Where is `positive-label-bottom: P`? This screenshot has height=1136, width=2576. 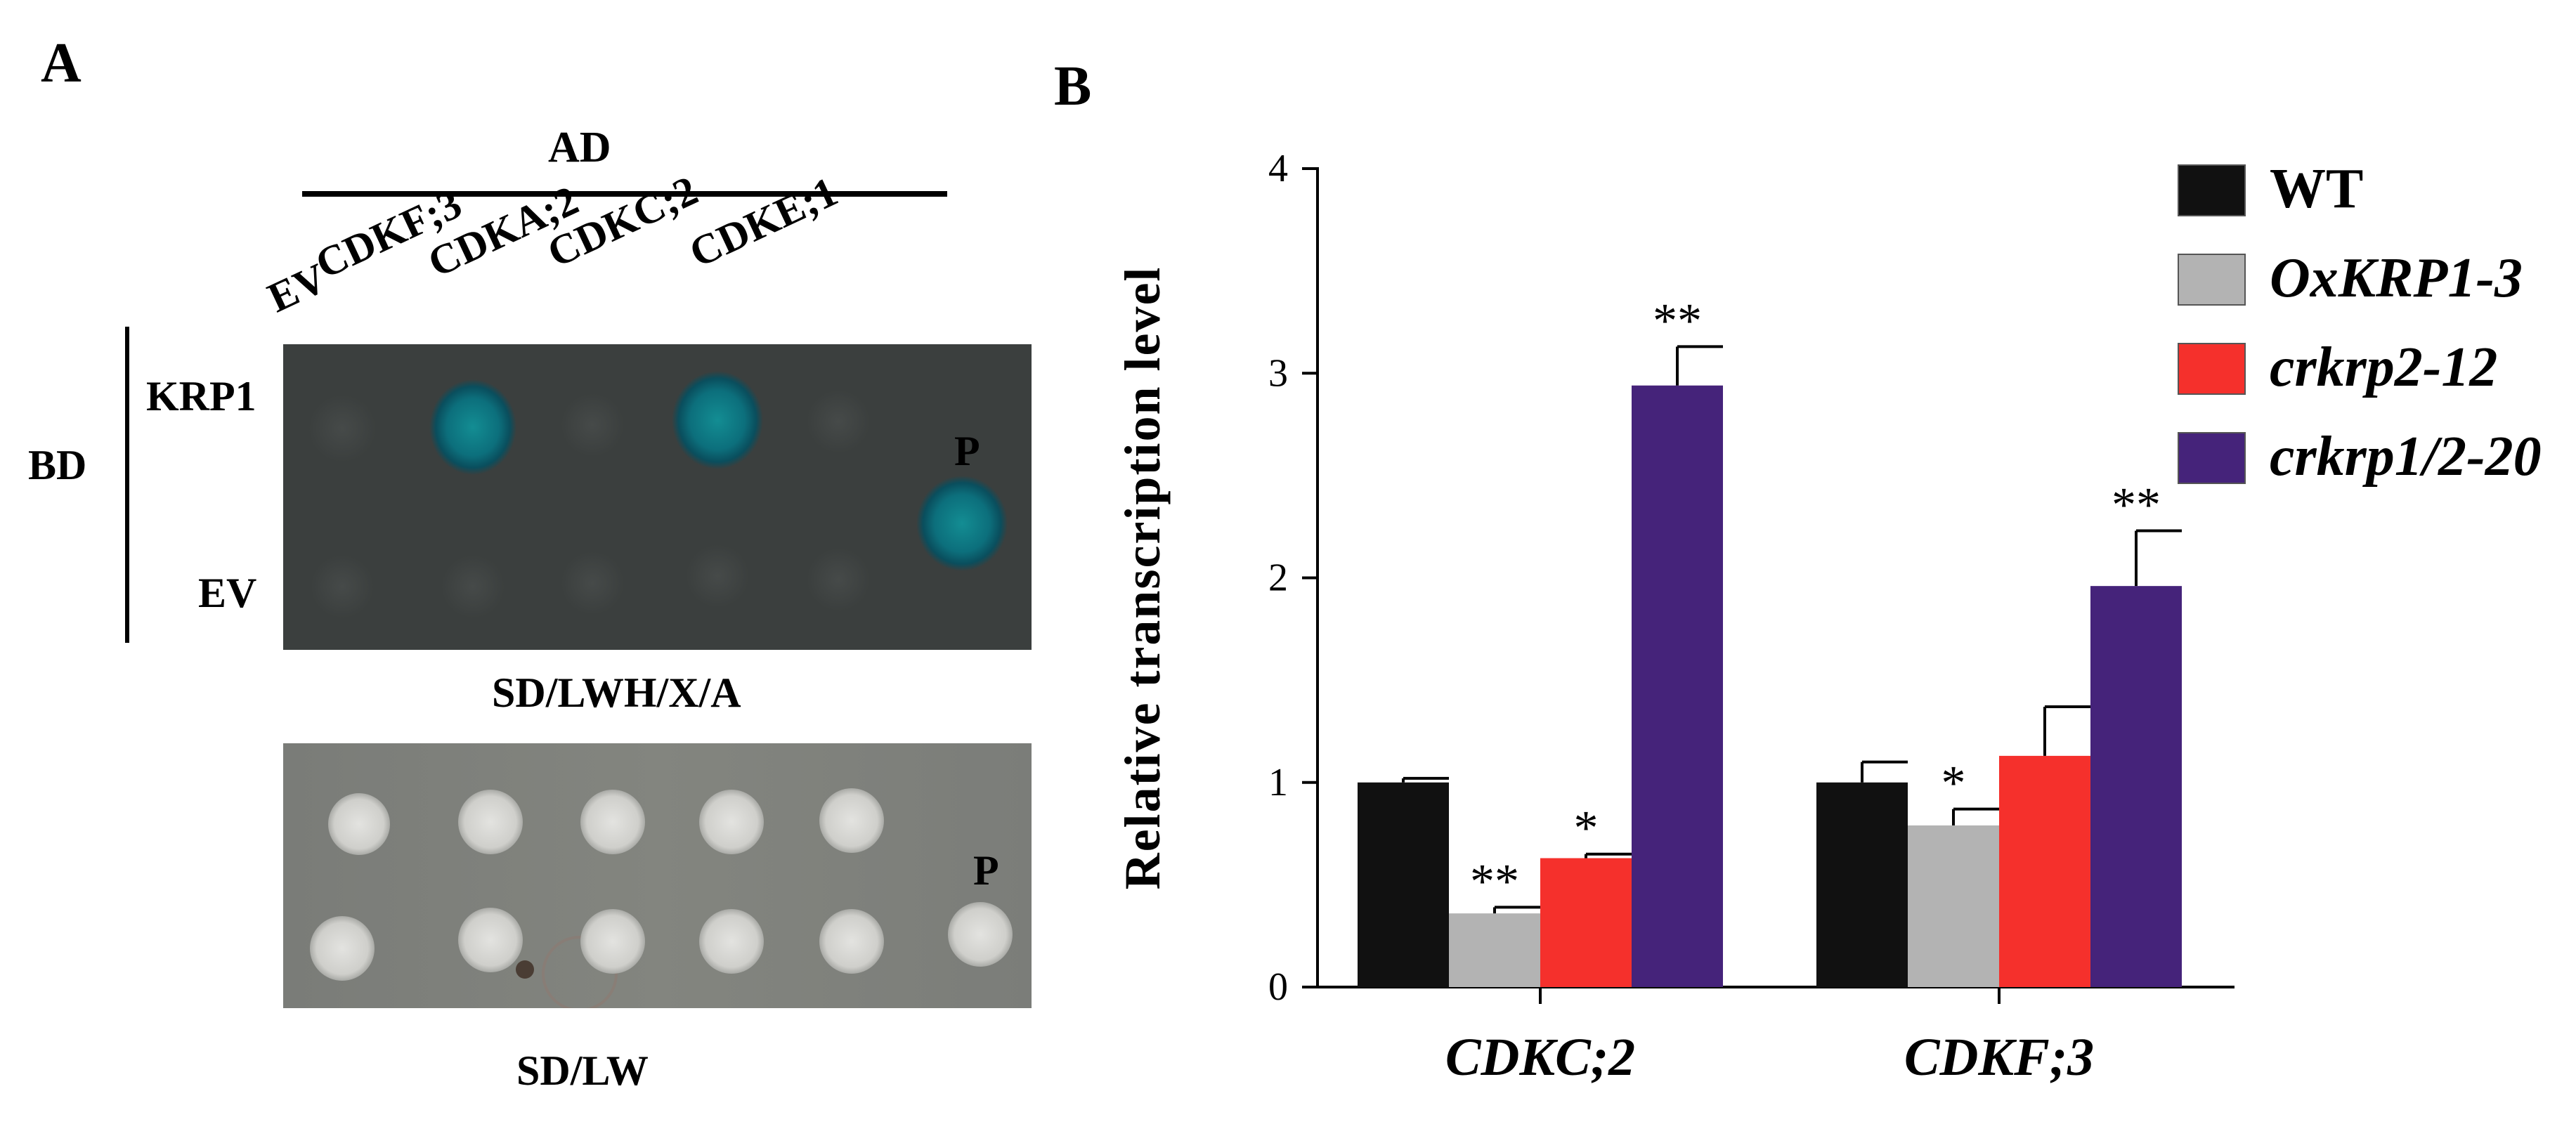 positive-label-bottom: P is located at coordinates (986, 871).